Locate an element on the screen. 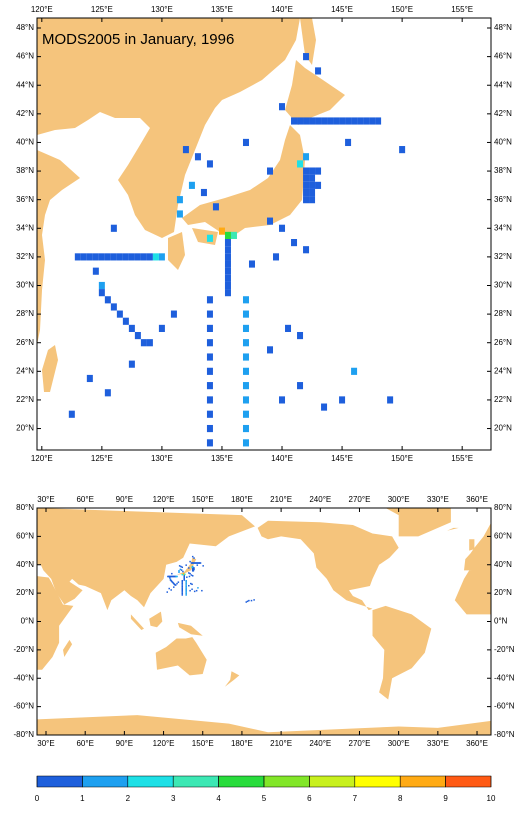 The height and width of the screenshot is (813, 529). x-tick-label: 130°E is located at coordinates (162, 458).